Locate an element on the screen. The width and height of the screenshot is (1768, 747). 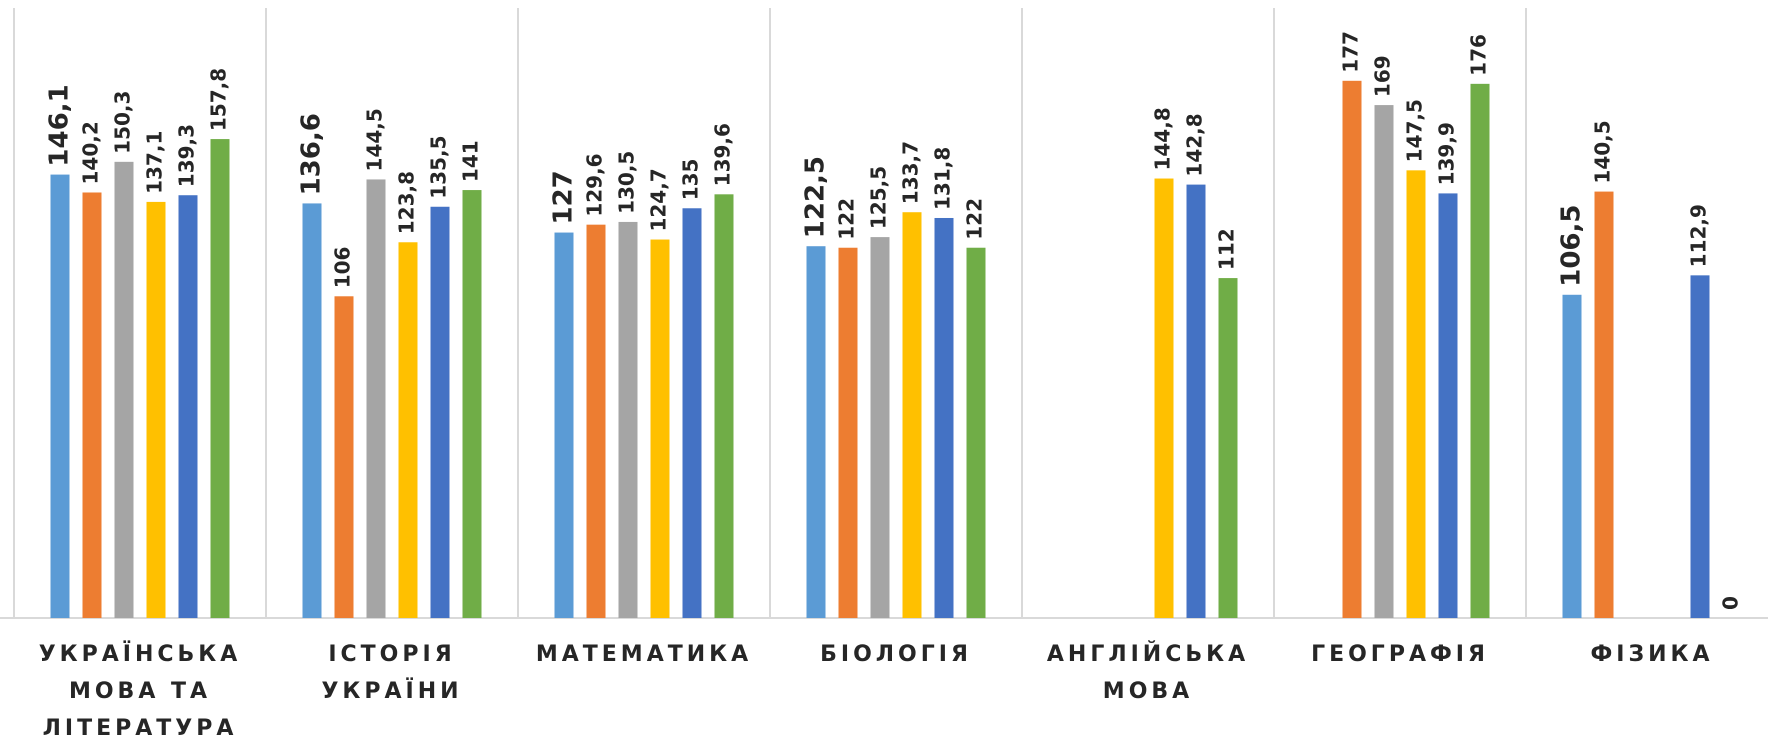
data-label: 169 is located at coordinates (1383, 76).